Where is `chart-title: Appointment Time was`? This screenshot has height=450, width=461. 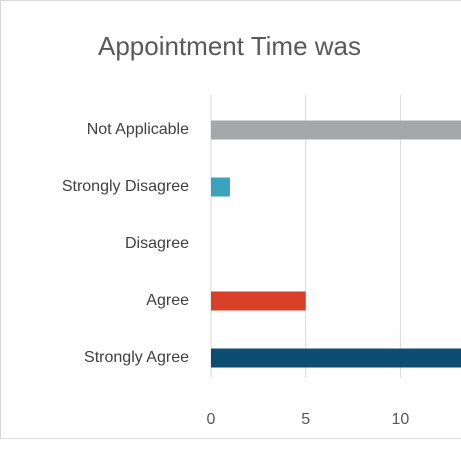
chart-title: Appointment Time was is located at coordinates (229, 46).